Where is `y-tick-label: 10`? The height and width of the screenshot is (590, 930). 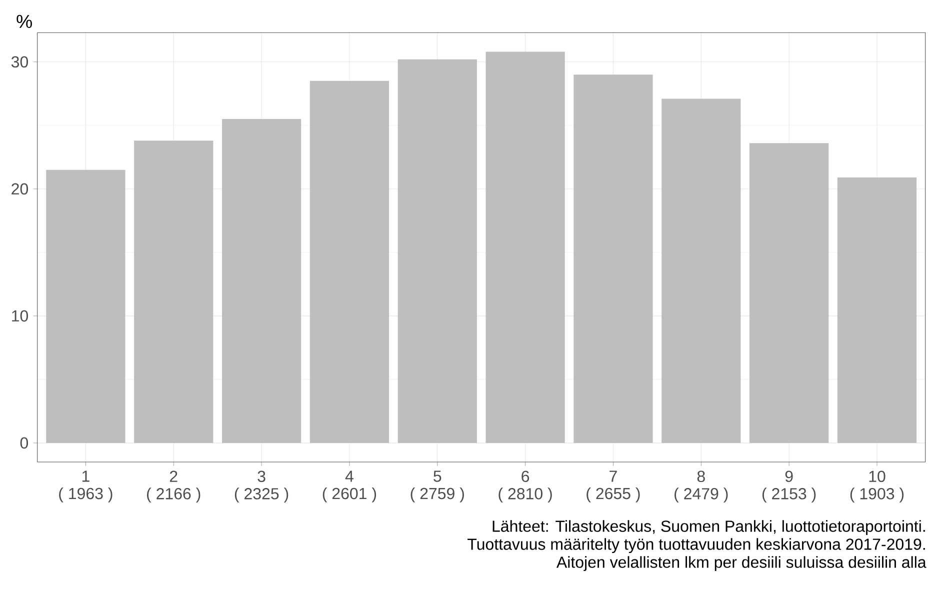 y-tick-label: 10 is located at coordinates (20, 316).